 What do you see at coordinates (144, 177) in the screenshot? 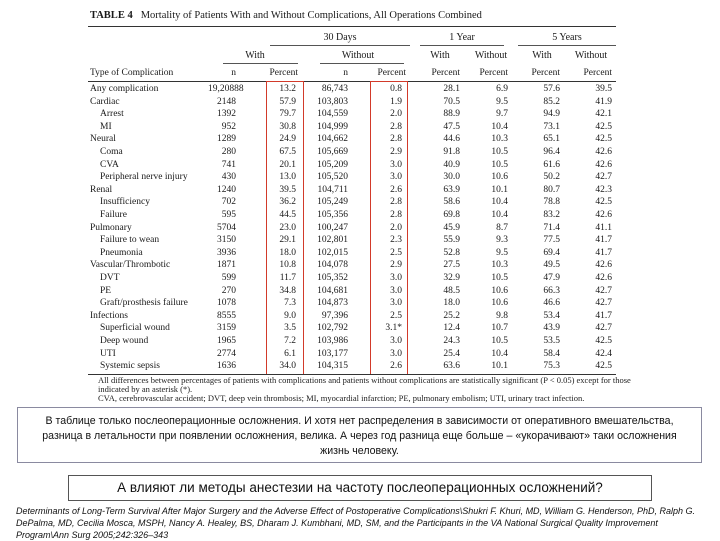
I see `row-label: Peripheral nerve injury` at bounding box center [144, 177].